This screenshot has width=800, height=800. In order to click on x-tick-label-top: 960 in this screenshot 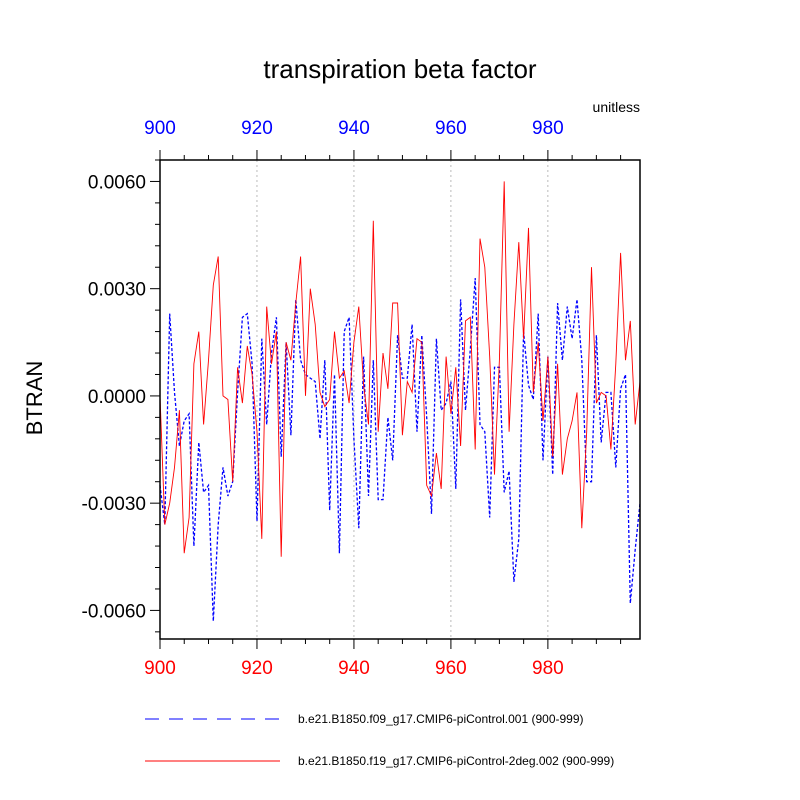, I will do `click(451, 128)`.